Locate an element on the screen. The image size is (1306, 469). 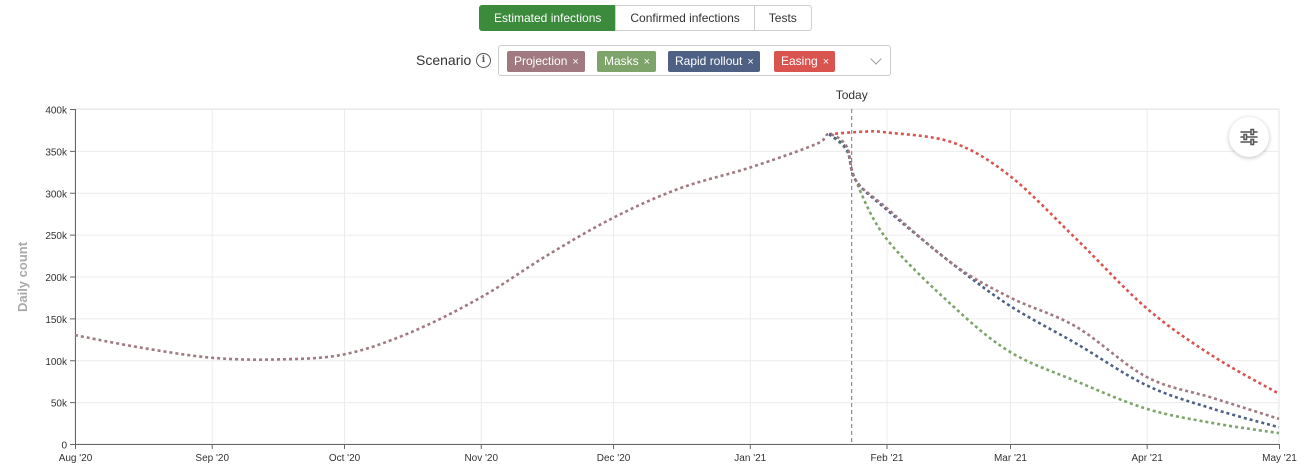
chip-label: Easing is located at coordinates (799, 61).